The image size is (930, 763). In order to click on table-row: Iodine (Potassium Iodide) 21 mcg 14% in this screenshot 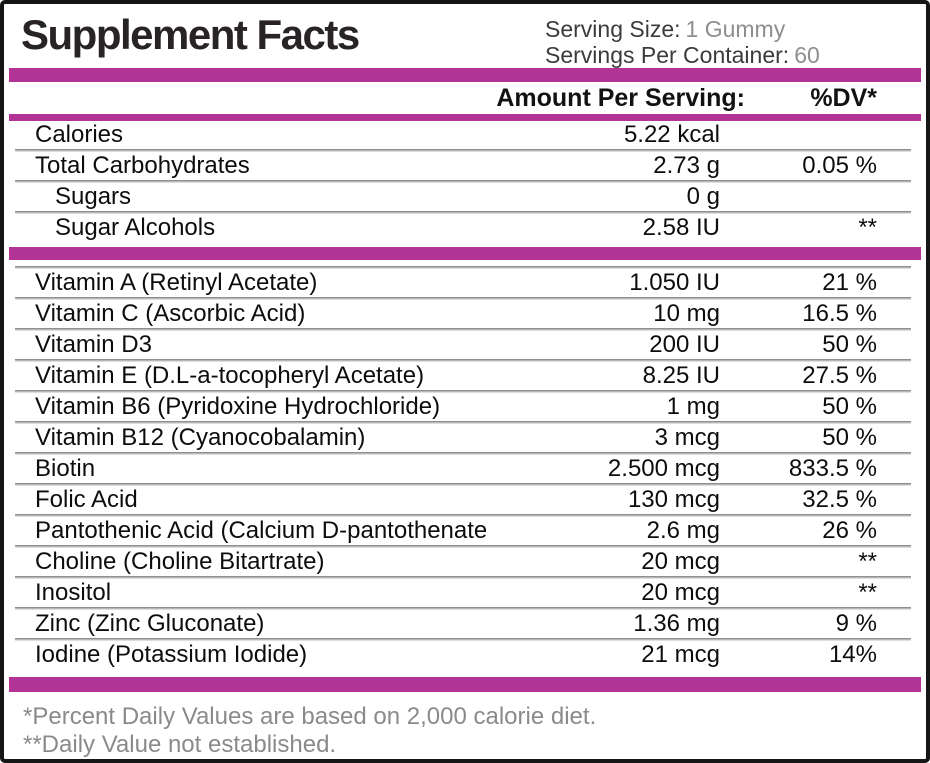, I will do `click(465, 655)`.